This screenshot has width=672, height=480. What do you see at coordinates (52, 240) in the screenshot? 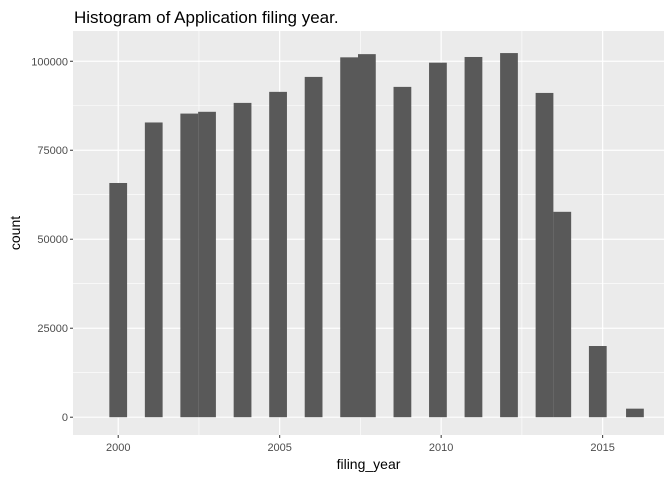
I see `y-tick-label: 50000` at bounding box center [52, 240].